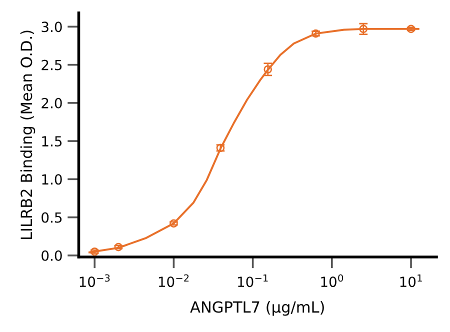  What do you see at coordinates (52, 141) in the screenshot?
I see `y-tick-label: 1.5` at bounding box center [52, 141].